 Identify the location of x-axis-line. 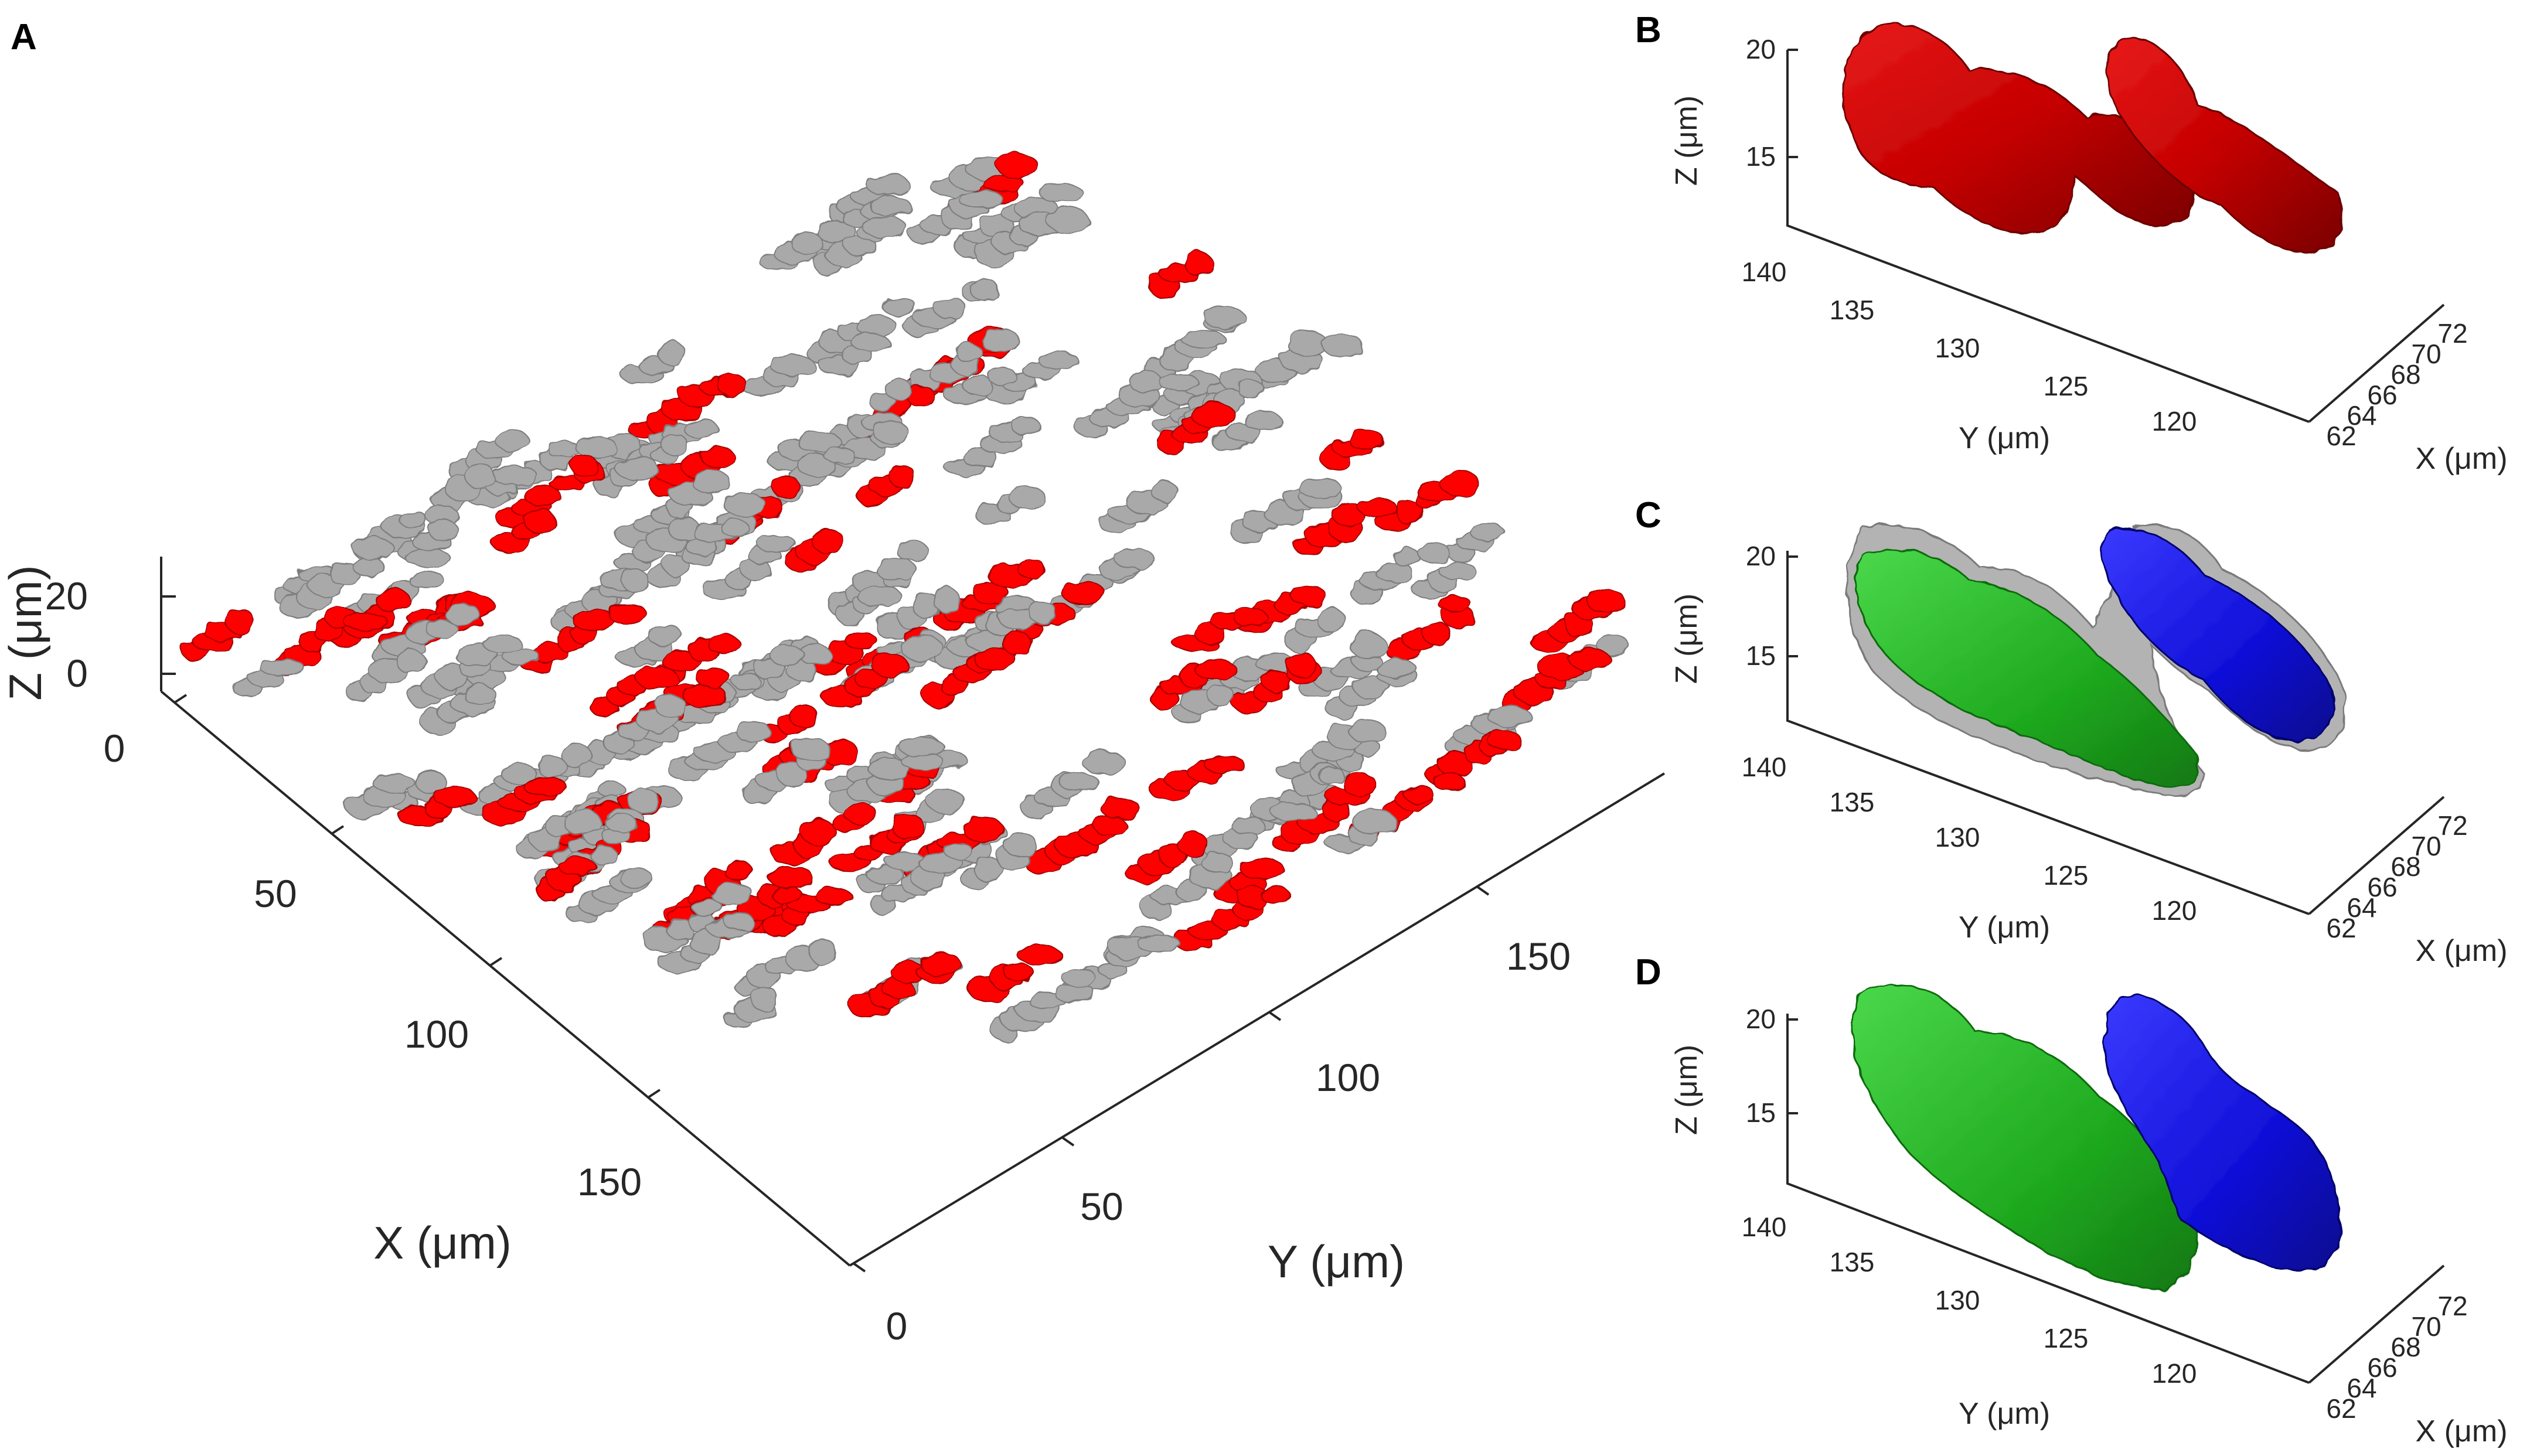
(2376, 1324).